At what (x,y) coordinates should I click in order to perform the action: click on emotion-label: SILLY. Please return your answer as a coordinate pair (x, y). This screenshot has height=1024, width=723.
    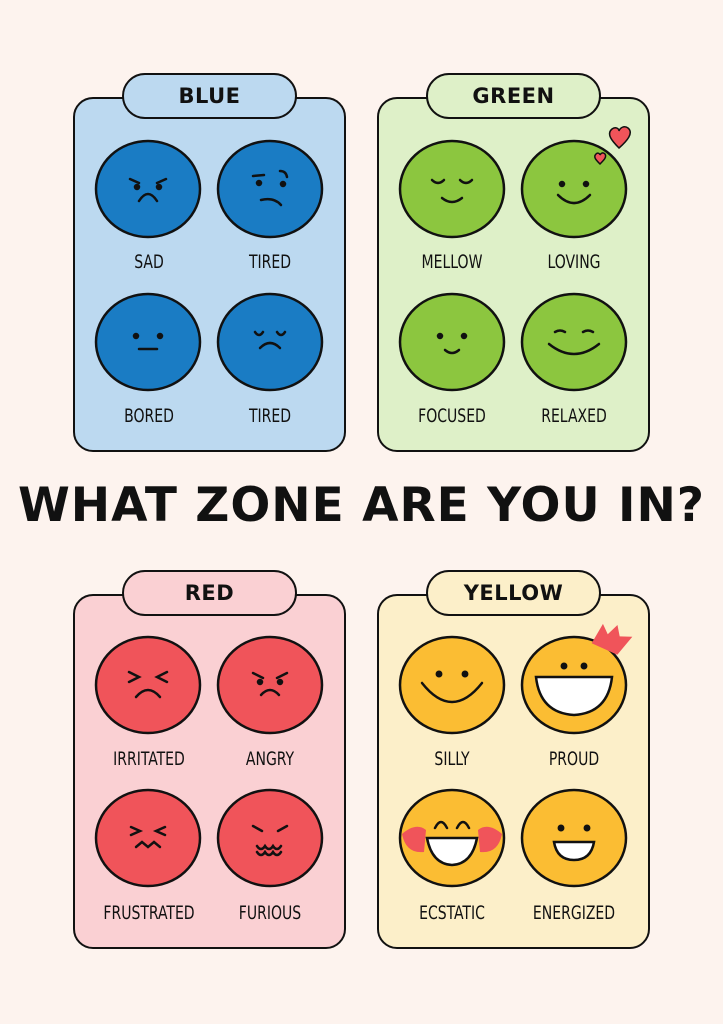
    Looking at the image, I should click on (452, 759).